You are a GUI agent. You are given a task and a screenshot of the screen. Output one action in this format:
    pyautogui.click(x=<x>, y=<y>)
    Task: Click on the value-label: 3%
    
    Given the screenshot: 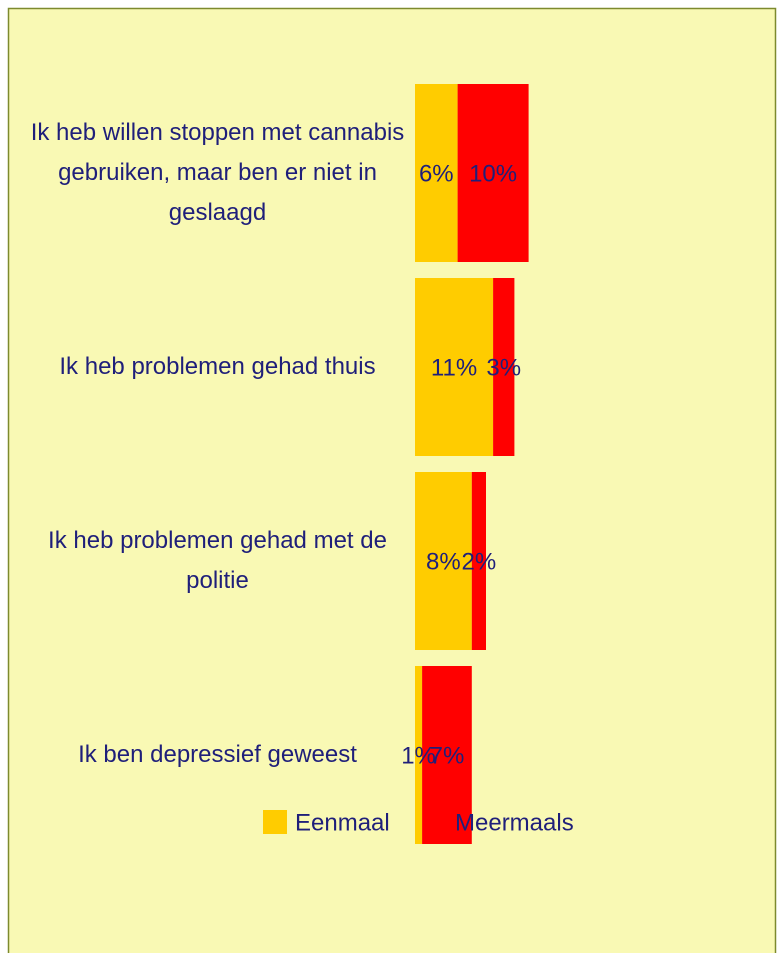 What is the action you would take?
    pyautogui.click(x=503, y=367)
    